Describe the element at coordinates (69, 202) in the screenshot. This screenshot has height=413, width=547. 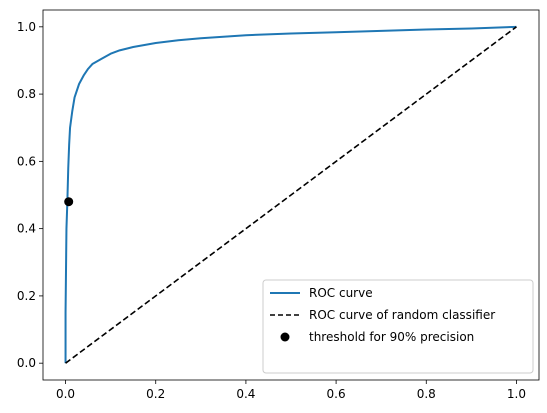
I see `threshold-point` at that location.